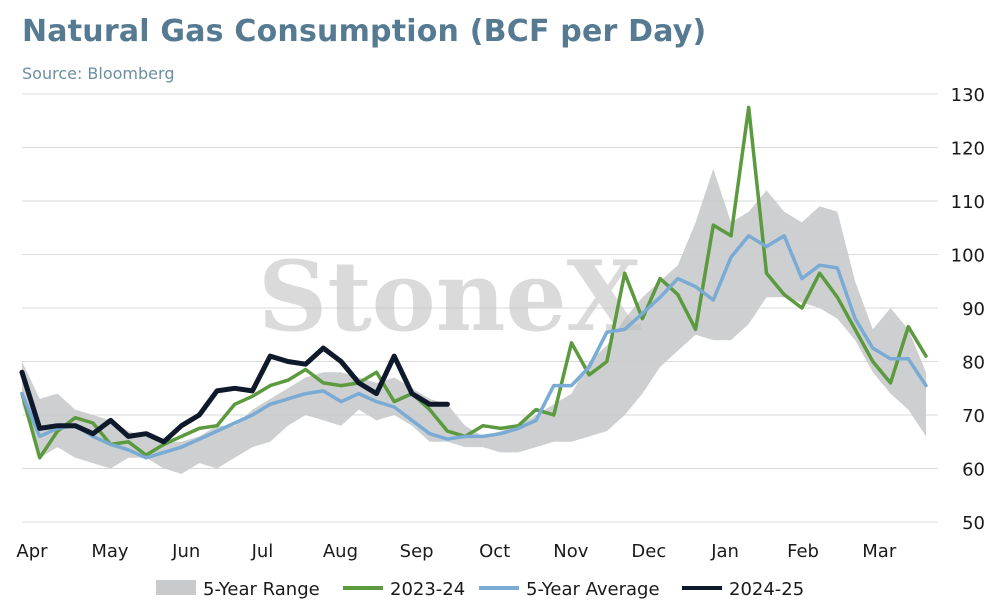 The width and height of the screenshot is (994, 606). I want to click on legend-5-year-range-label: 5-Year Range, so click(261, 589).